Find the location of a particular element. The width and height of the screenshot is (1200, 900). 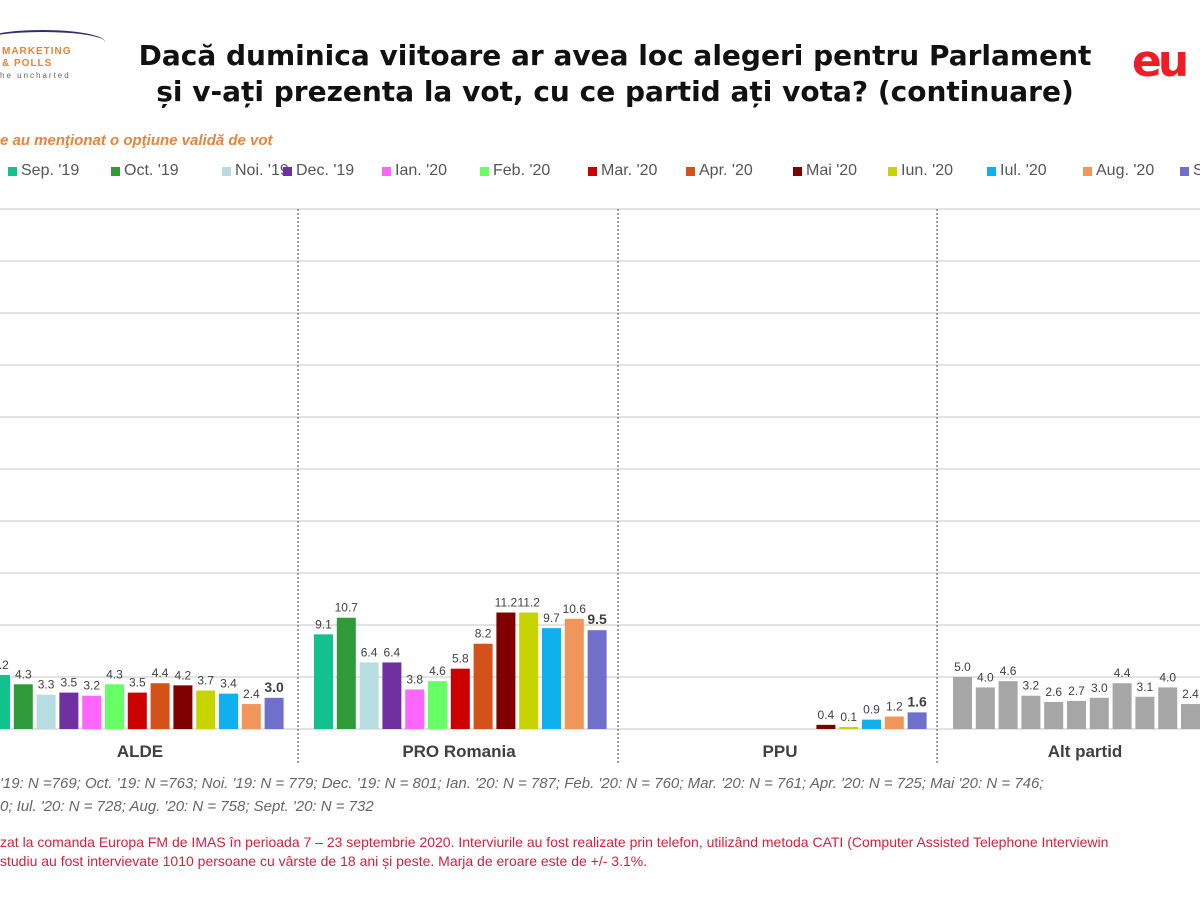

data-label: 3.7 is located at coordinates (205, 681).